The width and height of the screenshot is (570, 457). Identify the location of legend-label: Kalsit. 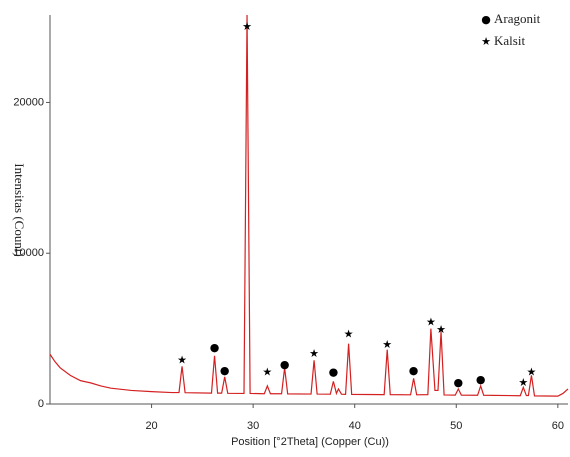
(509, 40).